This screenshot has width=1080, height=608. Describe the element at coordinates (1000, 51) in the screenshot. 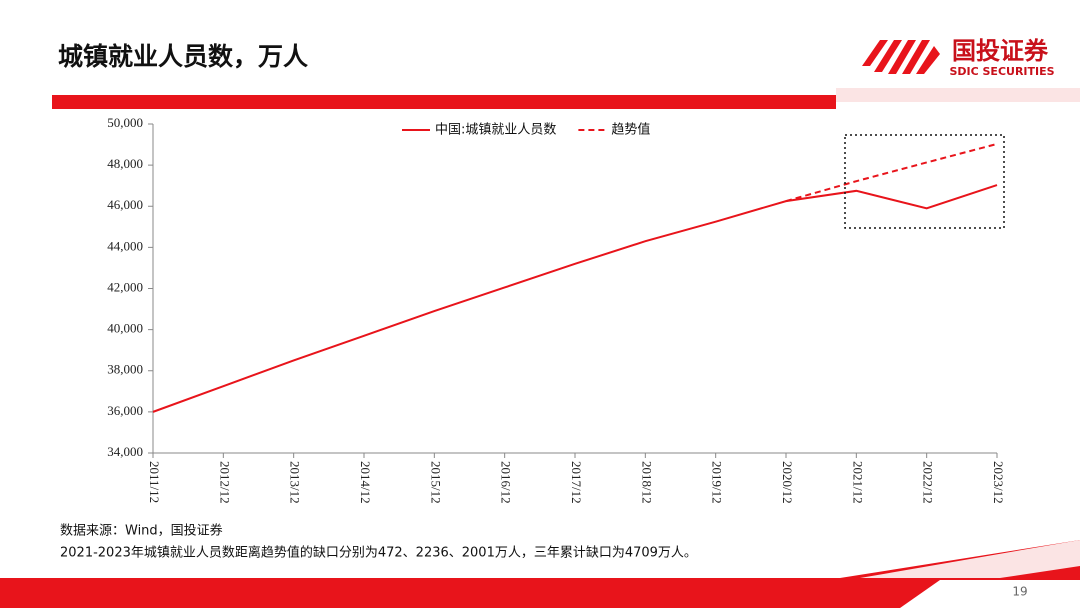

I see `logo-name: 国投证券` at that location.